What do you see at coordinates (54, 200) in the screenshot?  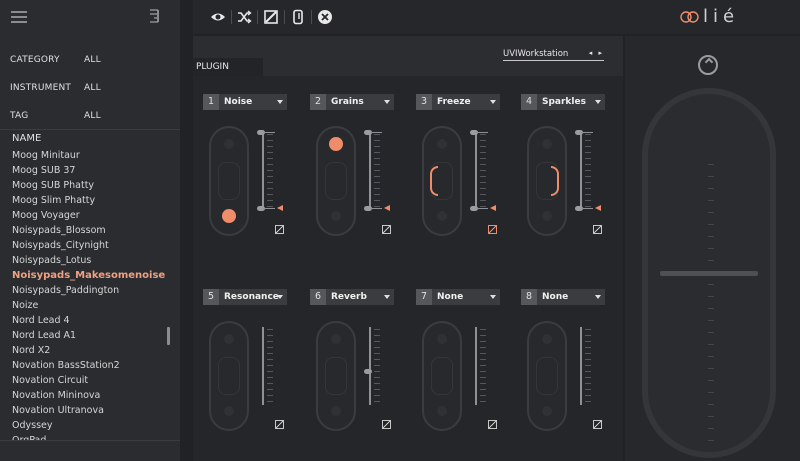 I see `list-item: Moog Slim Phatty` at bounding box center [54, 200].